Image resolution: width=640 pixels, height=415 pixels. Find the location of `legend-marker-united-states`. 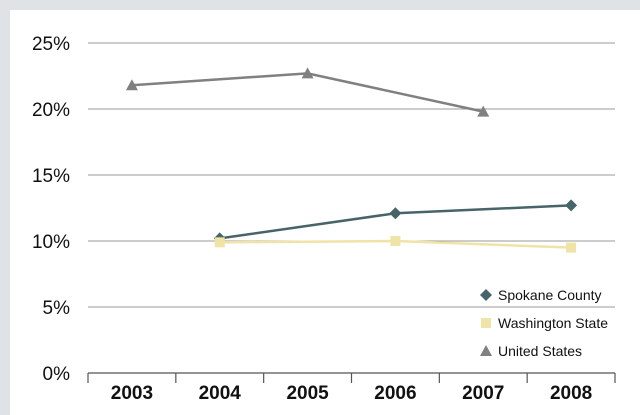

legend-marker-united-states is located at coordinates (486, 350).